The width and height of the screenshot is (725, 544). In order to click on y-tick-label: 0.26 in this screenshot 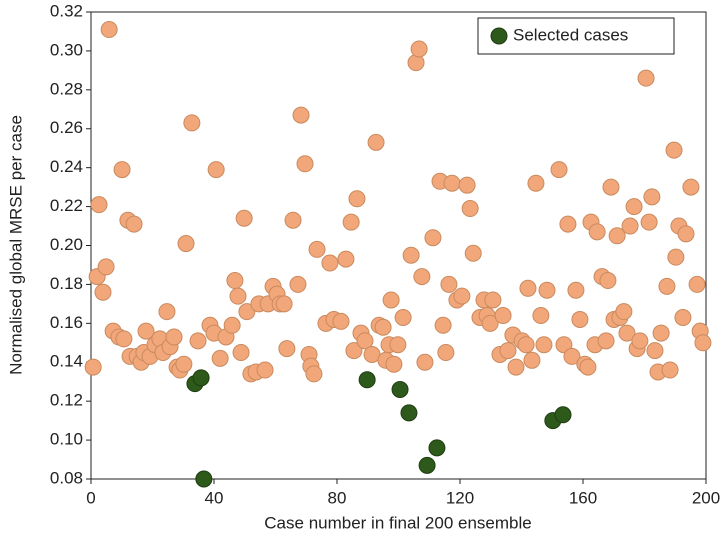, I will do `click(66, 127)`.